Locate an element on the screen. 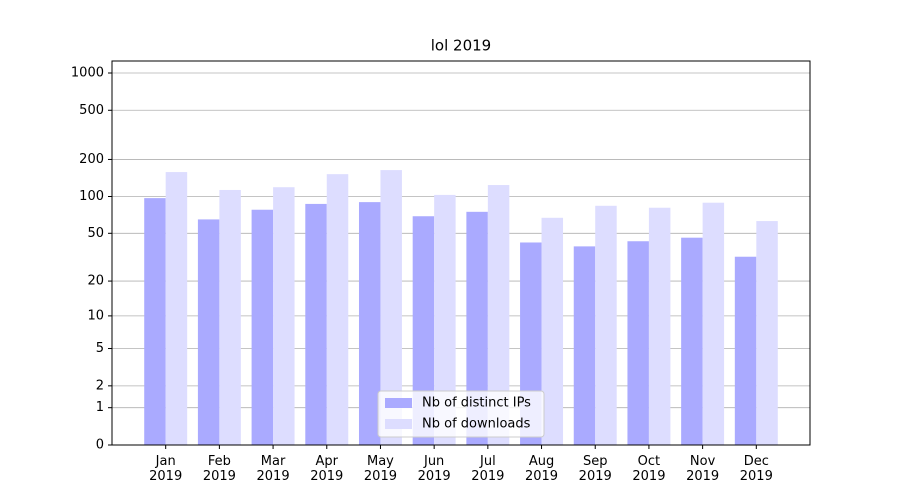 The width and height of the screenshot is (900, 500). y-tick-label: 50 is located at coordinates (95, 233).